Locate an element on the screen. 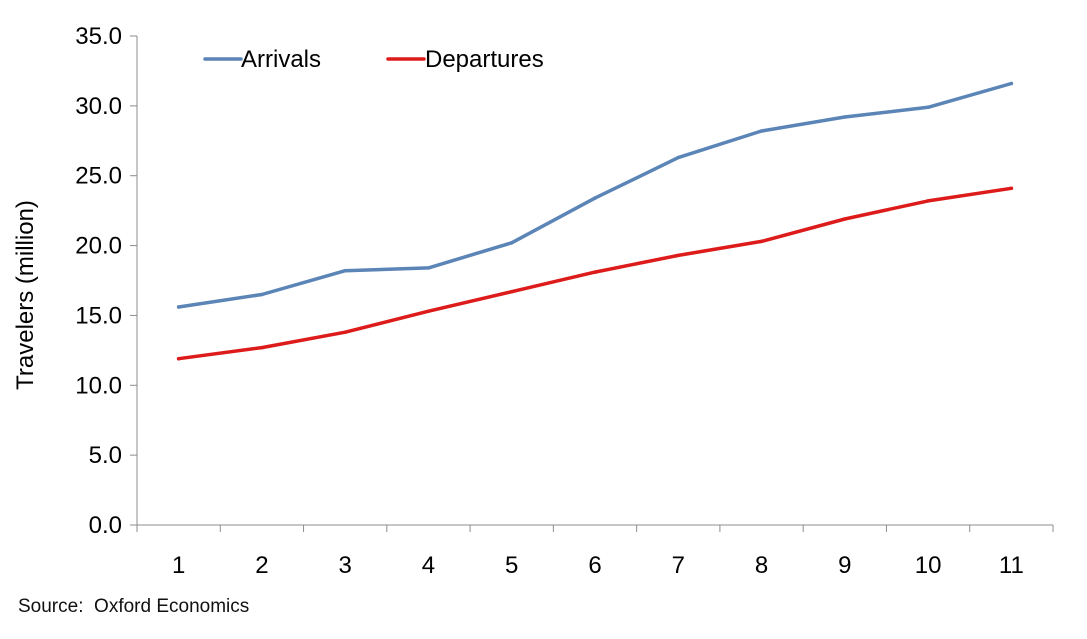  legend: Arrivals Departures is located at coordinates (373, 59).